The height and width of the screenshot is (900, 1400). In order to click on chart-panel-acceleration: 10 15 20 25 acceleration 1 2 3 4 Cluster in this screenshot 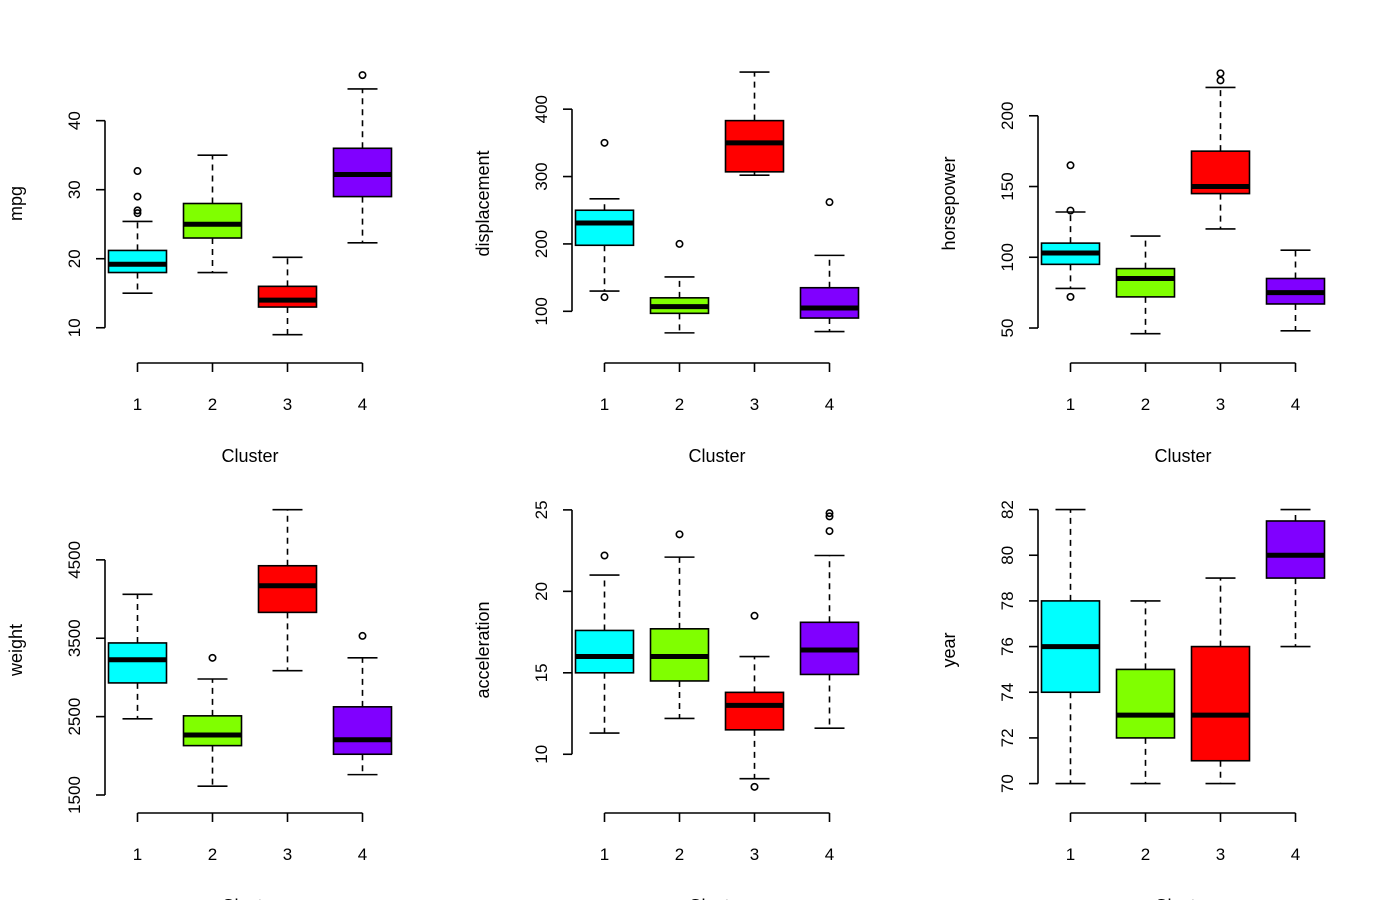, I will do `click(666, 700)`.